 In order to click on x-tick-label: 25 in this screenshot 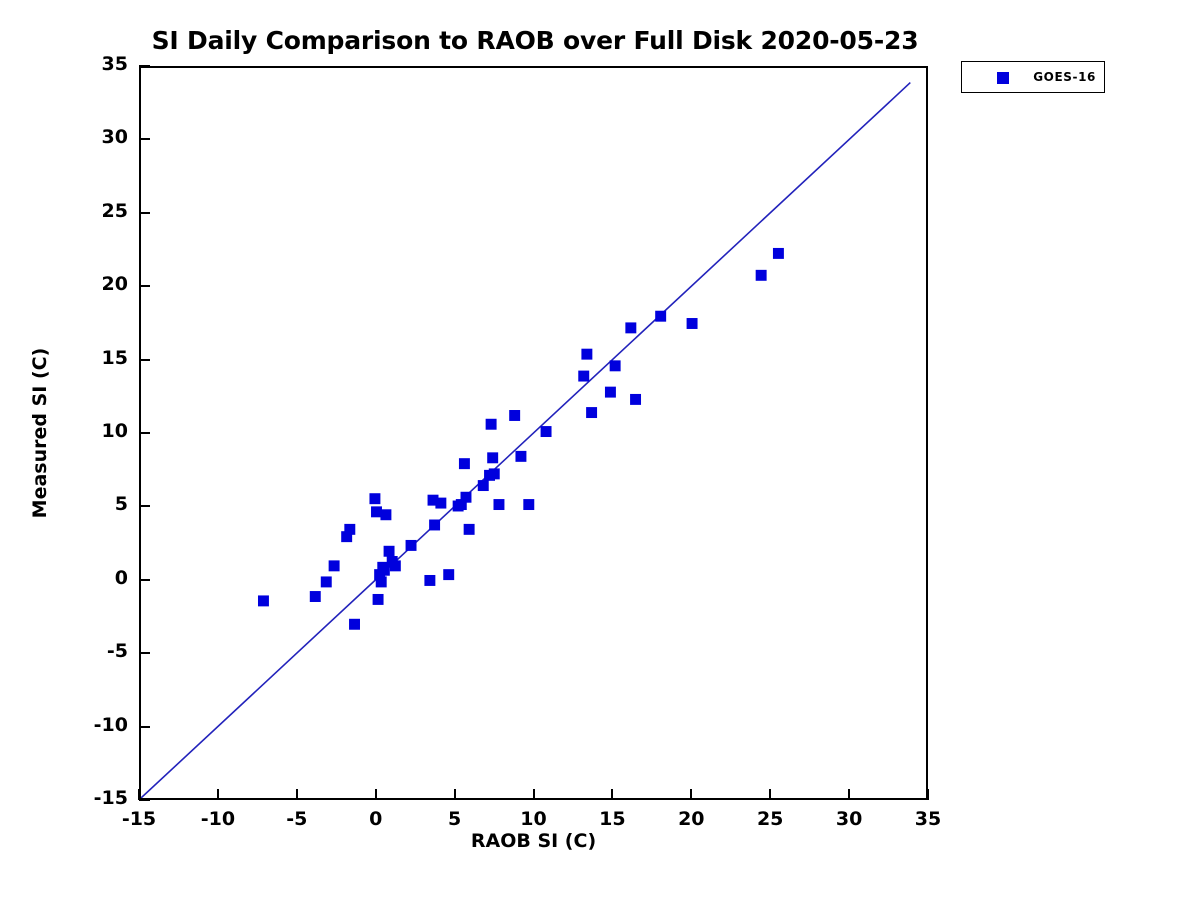, I will do `click(770, 819)`.